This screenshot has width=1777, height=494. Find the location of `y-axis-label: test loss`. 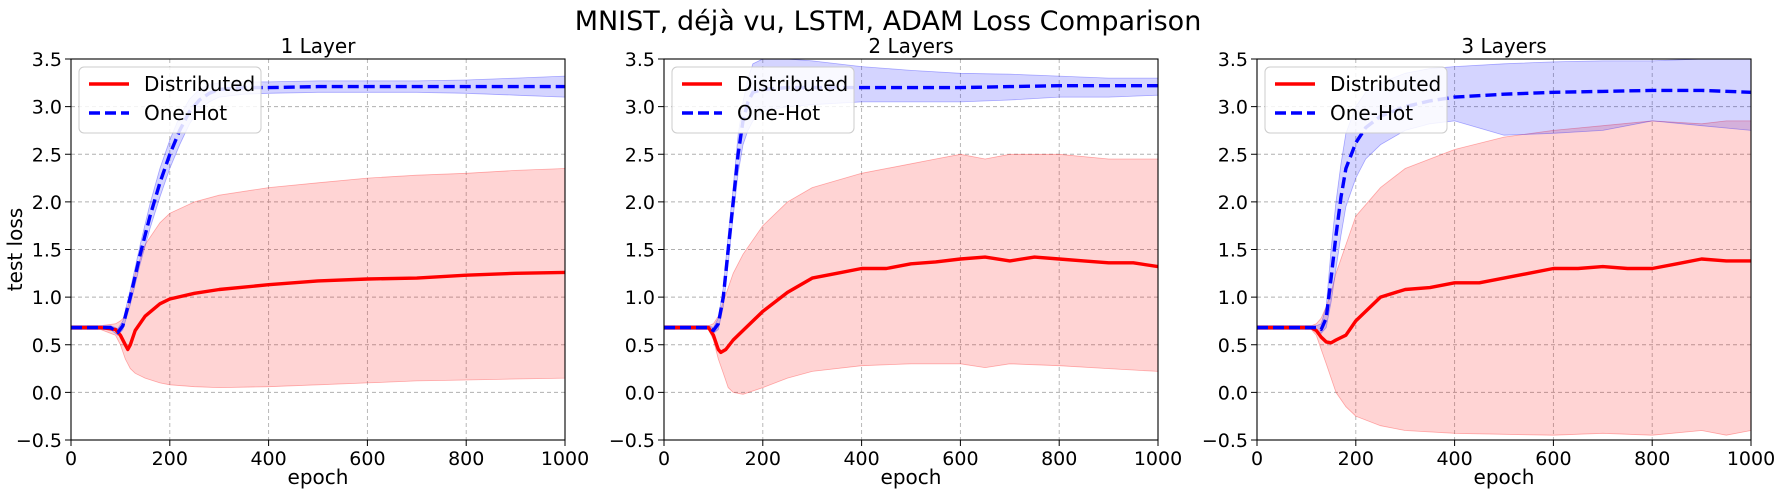

y-axis-label: test loss is located at coordinates (15, 249).